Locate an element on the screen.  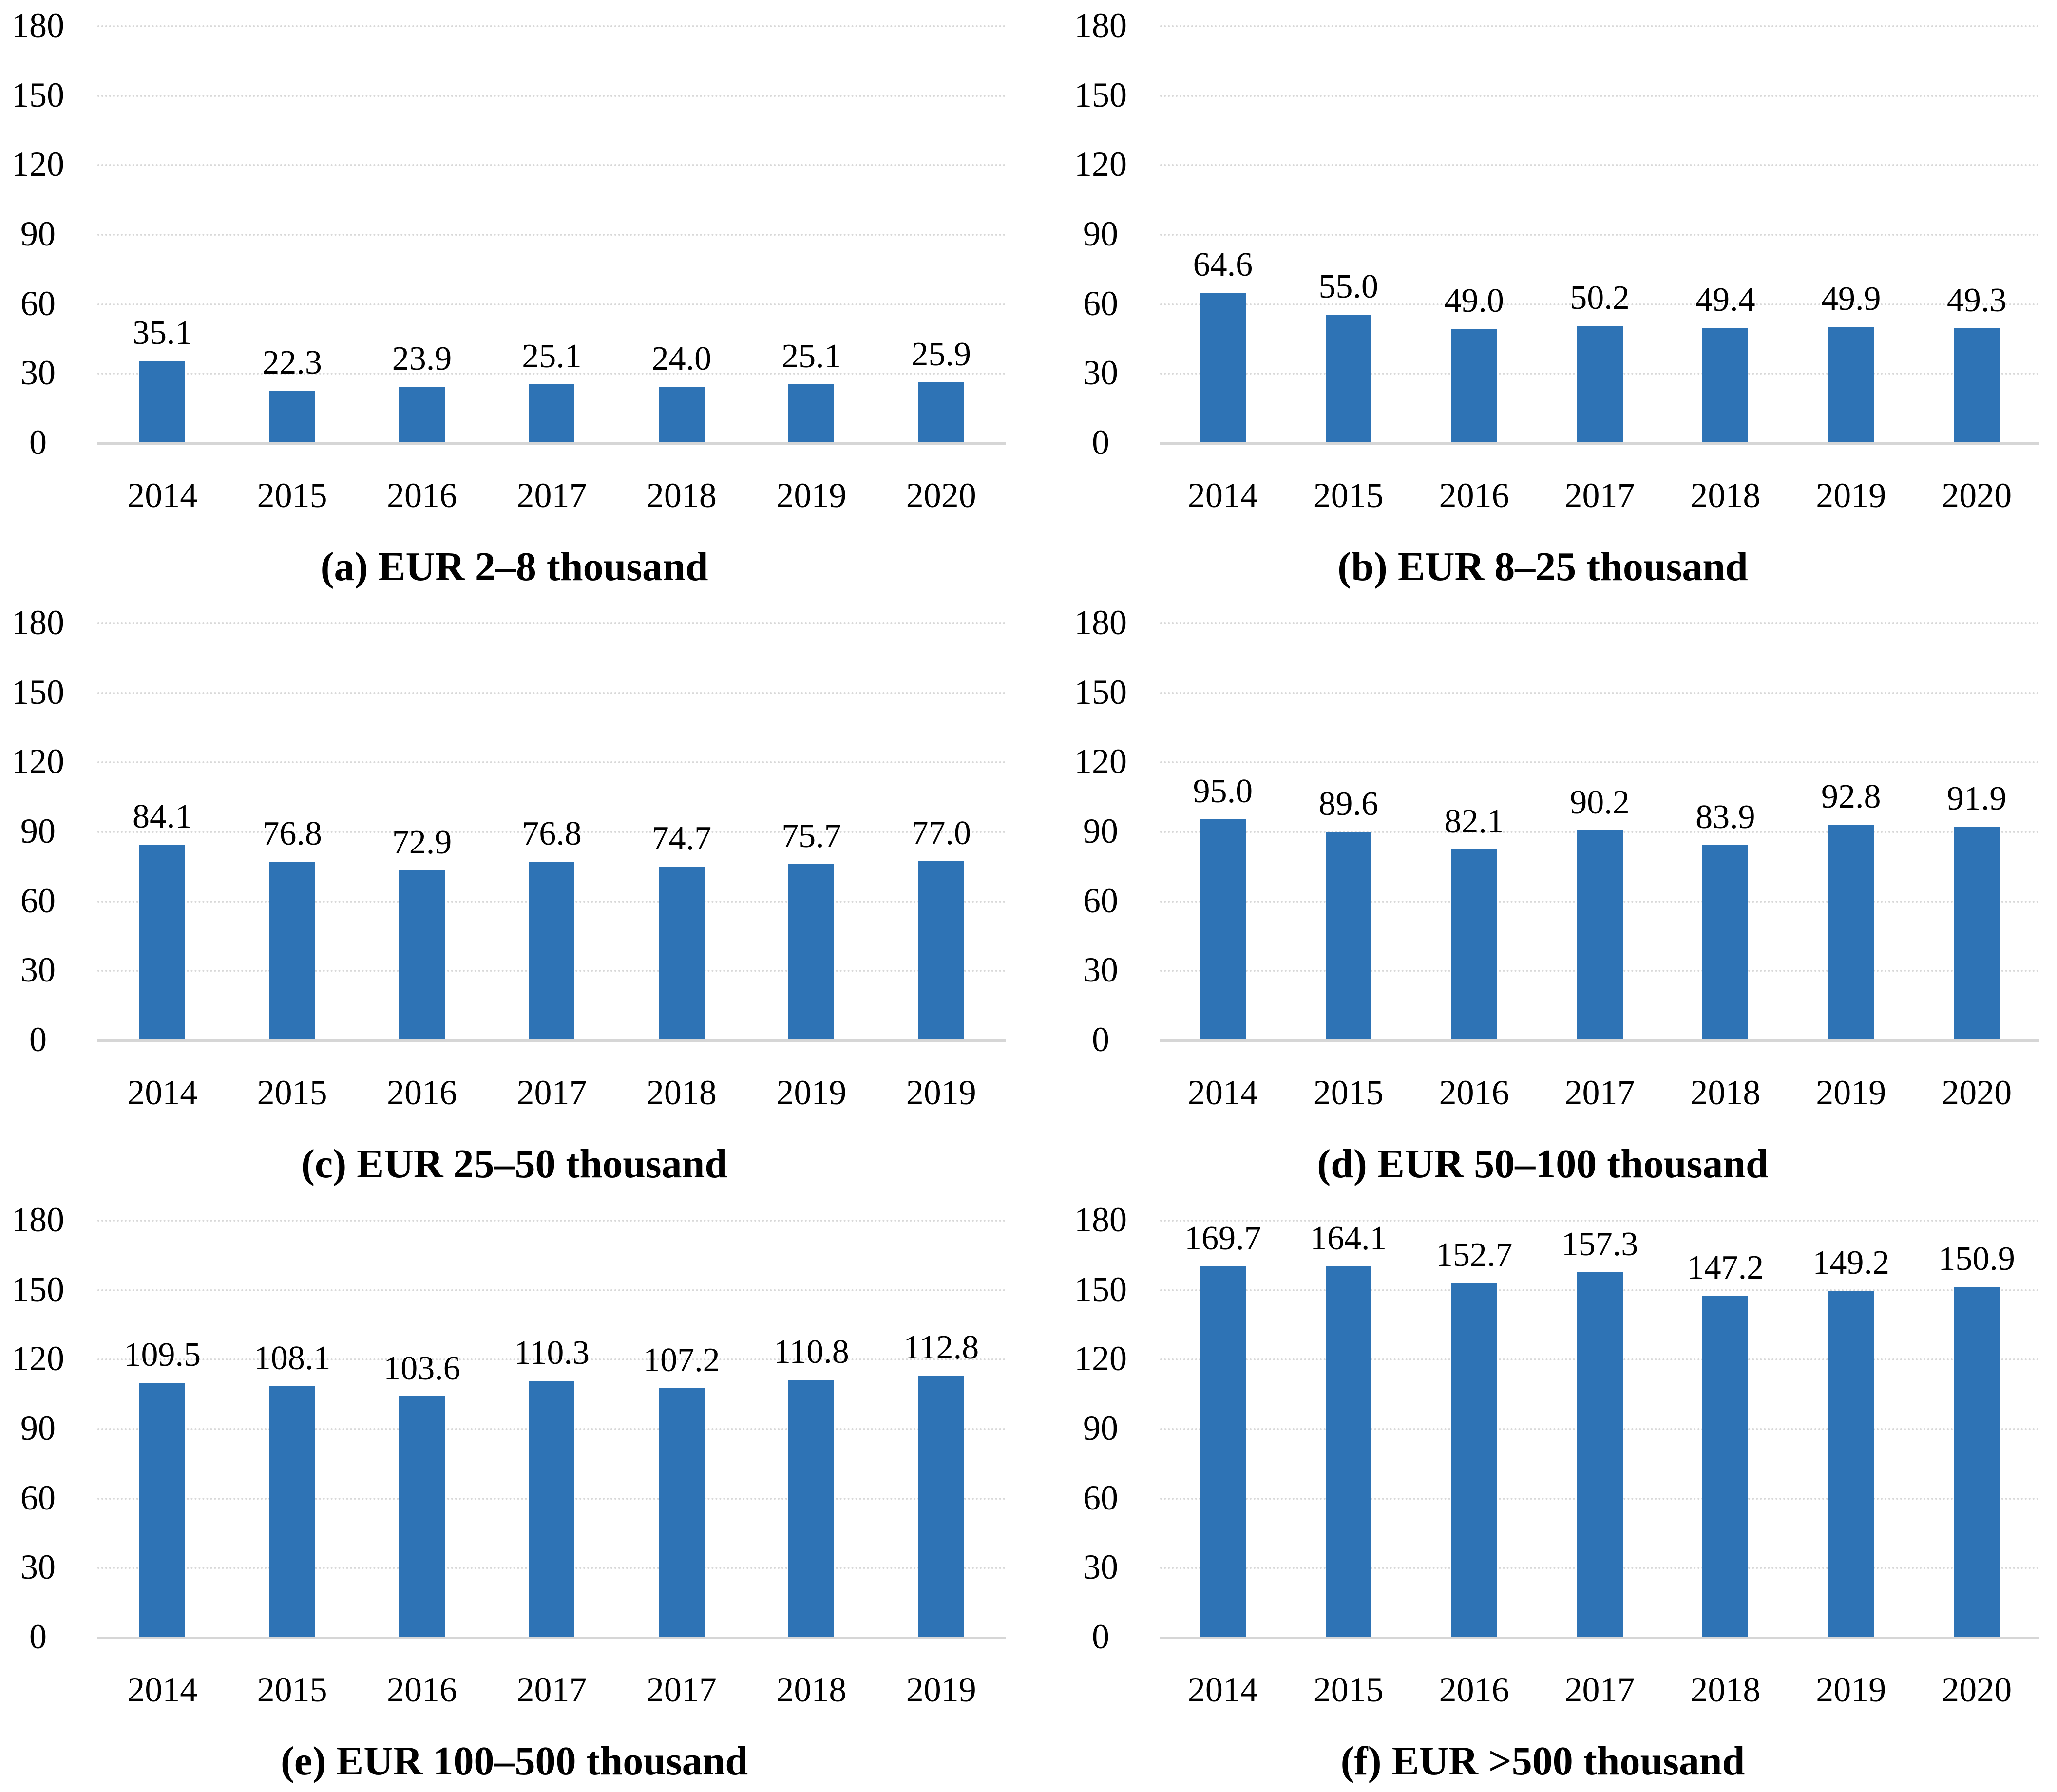
bar-value-label: 107.2 is located at coordinates (681, 1360).